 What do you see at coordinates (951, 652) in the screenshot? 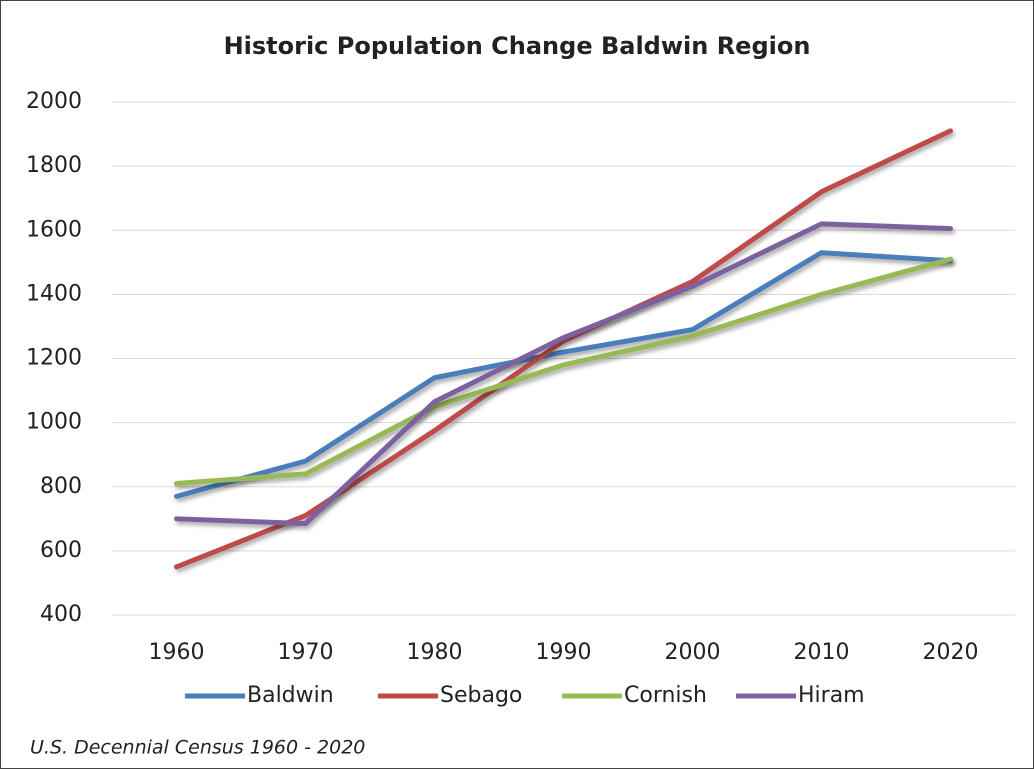
I see `x-tick-label: 2020` at bounding box center [951, 652].